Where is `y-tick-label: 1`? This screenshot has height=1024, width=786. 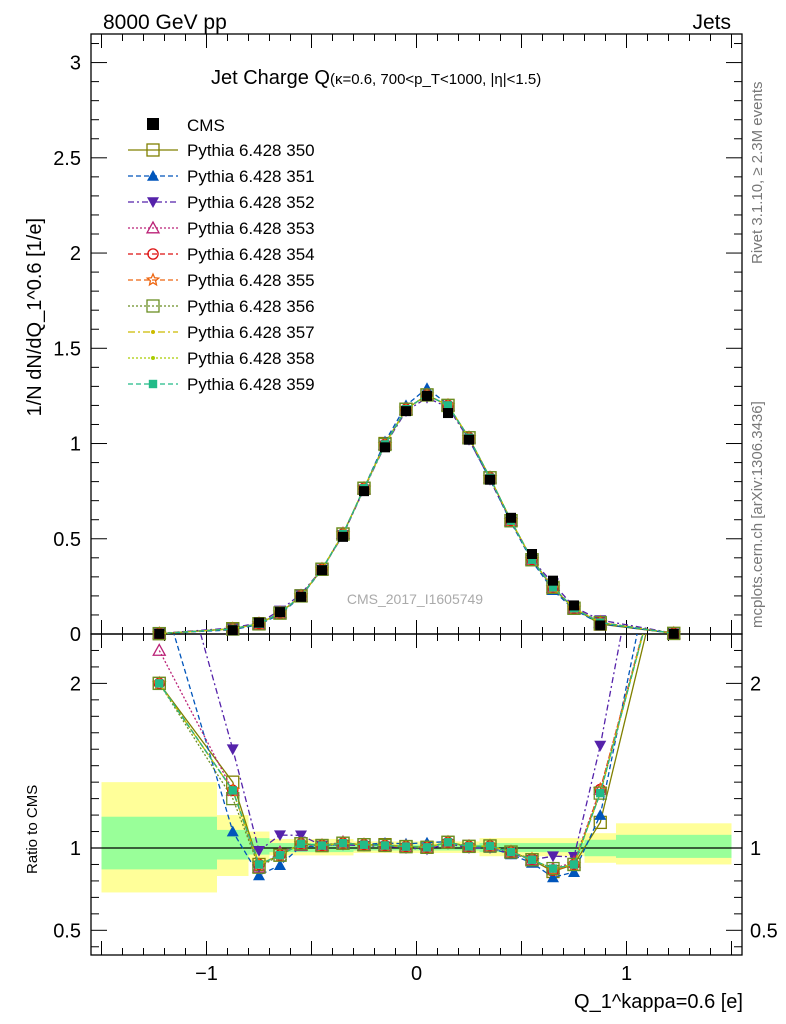
y-tick-label: 1 is located at coordinates (75, 445).